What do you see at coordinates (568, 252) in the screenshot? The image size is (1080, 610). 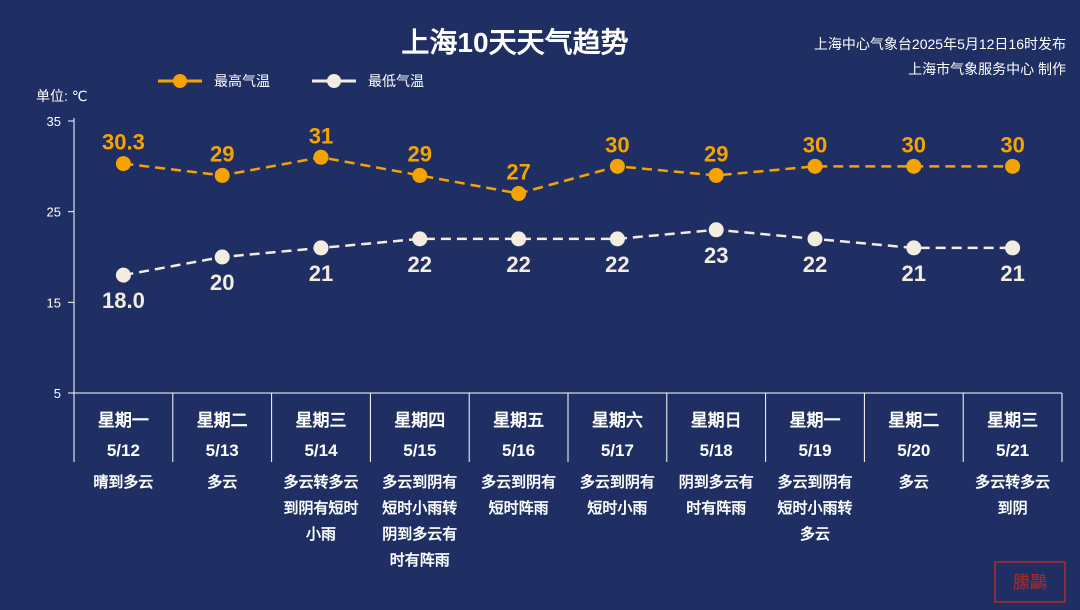 I see `low-line` at bounding box center [568, 252].